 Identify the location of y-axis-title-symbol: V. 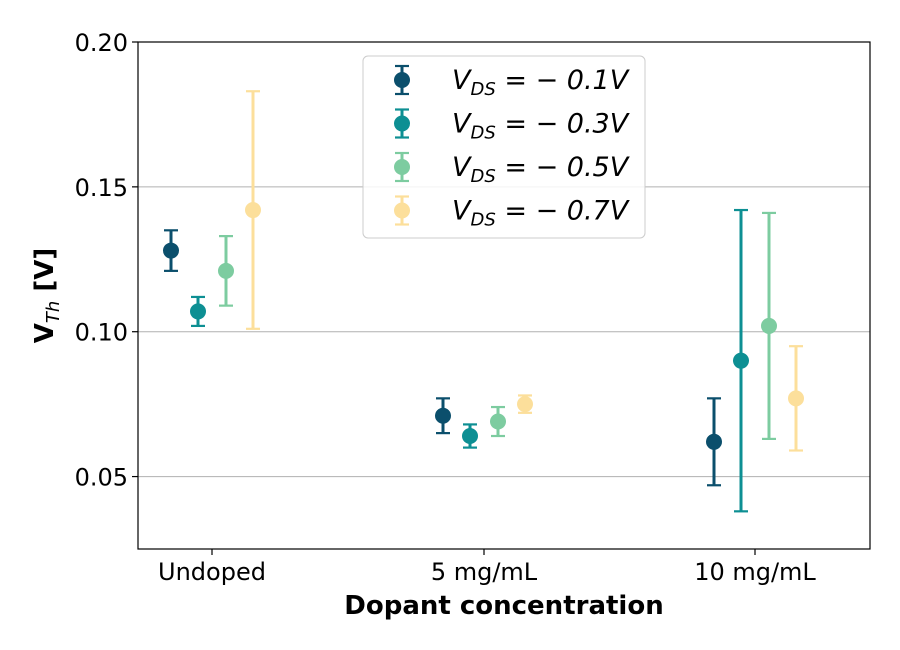
(45, 333).